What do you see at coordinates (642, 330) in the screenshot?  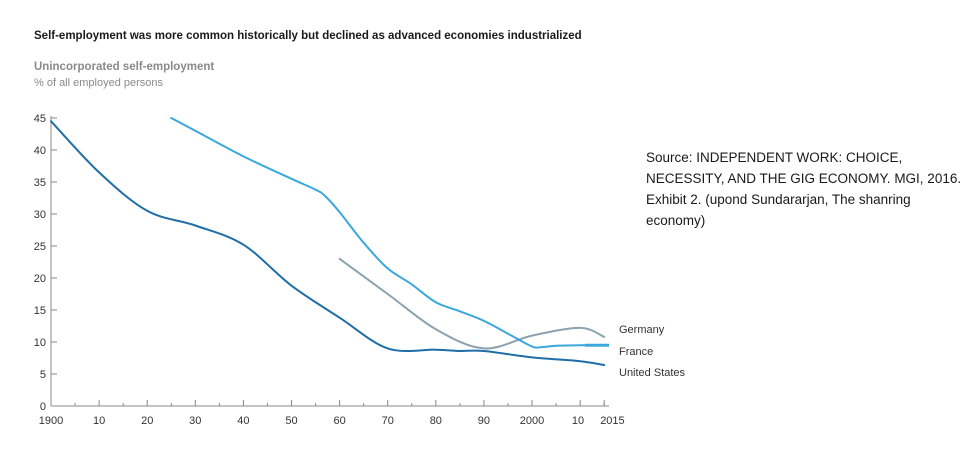 I see `legend-label-germany: Germany` at bounding box center [642, 330].